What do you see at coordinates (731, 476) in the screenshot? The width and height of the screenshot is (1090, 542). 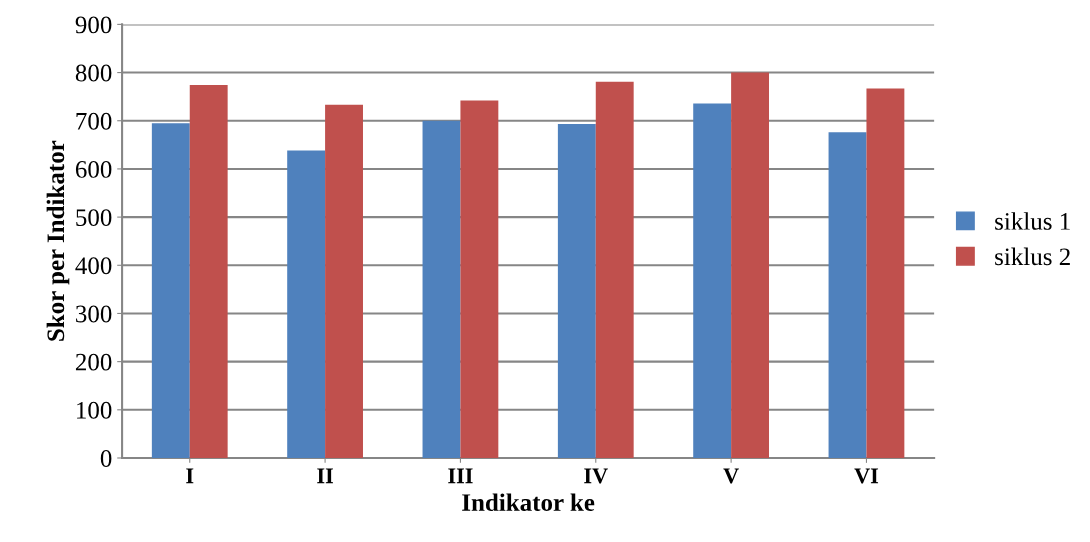 I see `x-tick-label: V` at bounding box center [731, 476].